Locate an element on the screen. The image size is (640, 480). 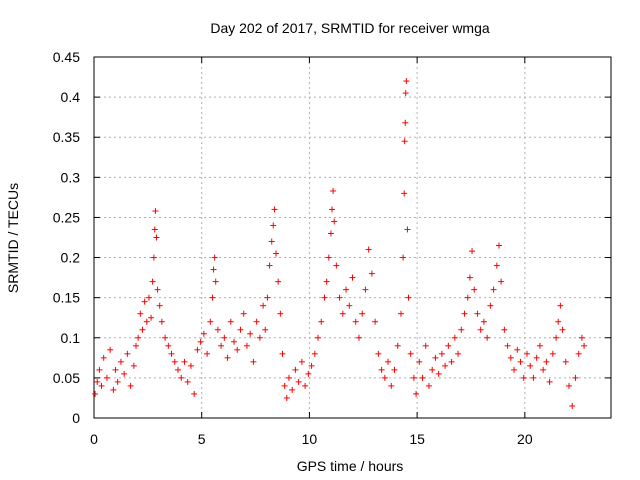
y-tick-label: 0.2 is located at coordinates (71, 258).